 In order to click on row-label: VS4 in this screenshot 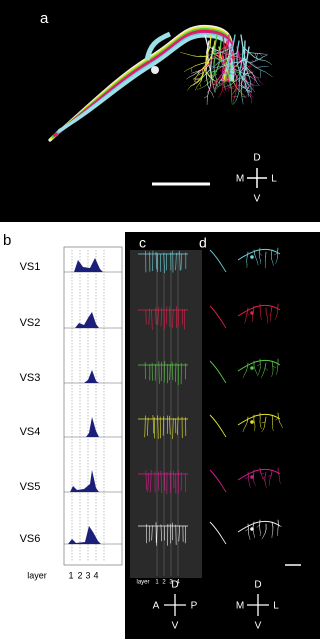, I will do `click(30, 432)`.